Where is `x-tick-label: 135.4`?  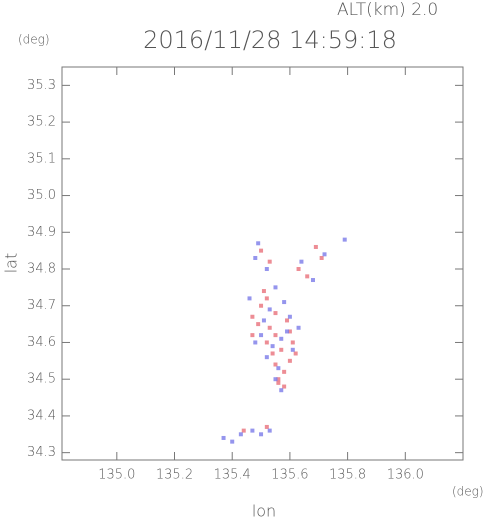 x-tick-label: 135.4 is located at coordinates (232, 475).